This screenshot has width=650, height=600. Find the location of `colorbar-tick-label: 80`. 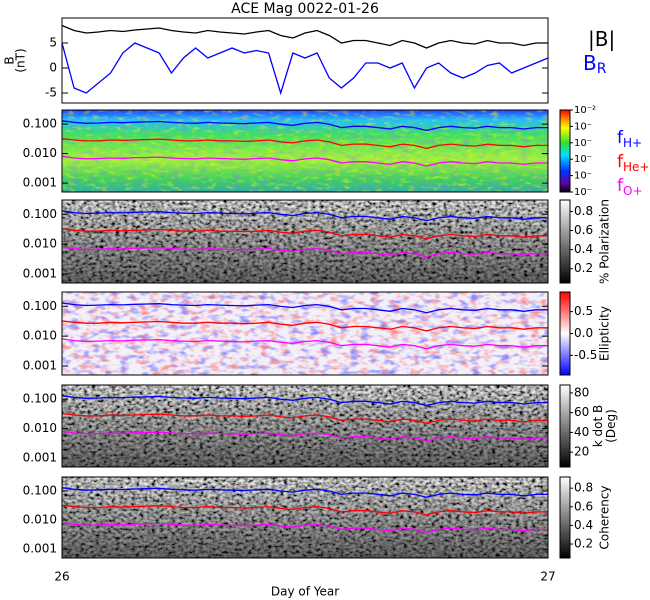

colorbar-tick-label: 80 is located at coordinates (581, 392).